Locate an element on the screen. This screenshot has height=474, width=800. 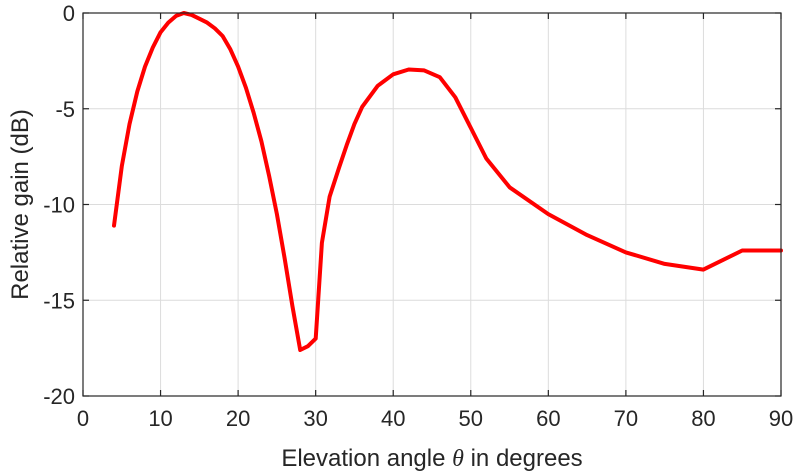
x-tick-label: 10 is located at coordinates (160, 418).